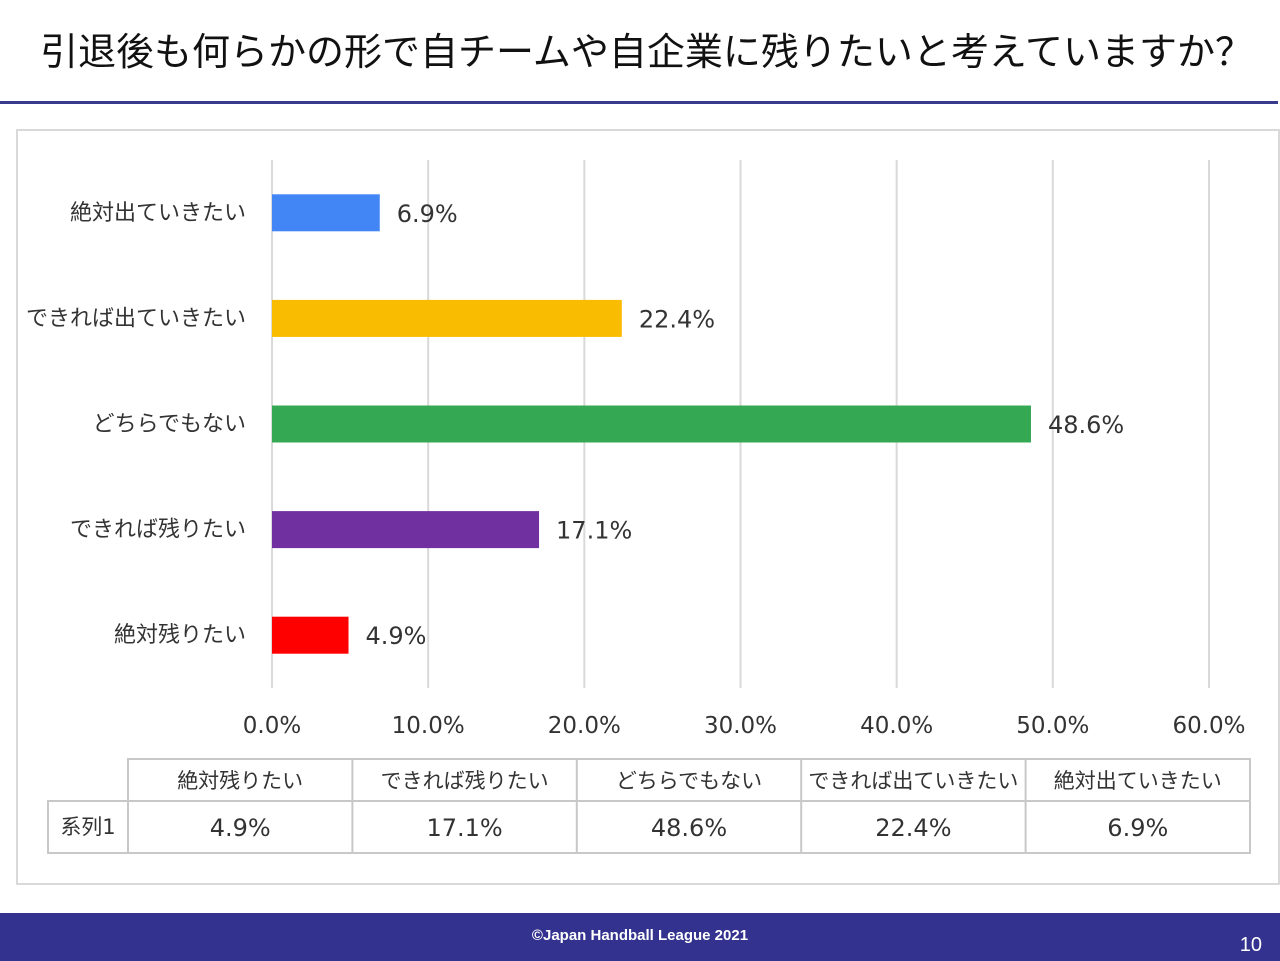 The width and height of the screenshot is (1280, 961). Describe the element at coordinates (584, 726) in the screenshot. I see `x-tick-label: 20.0%` at that location.